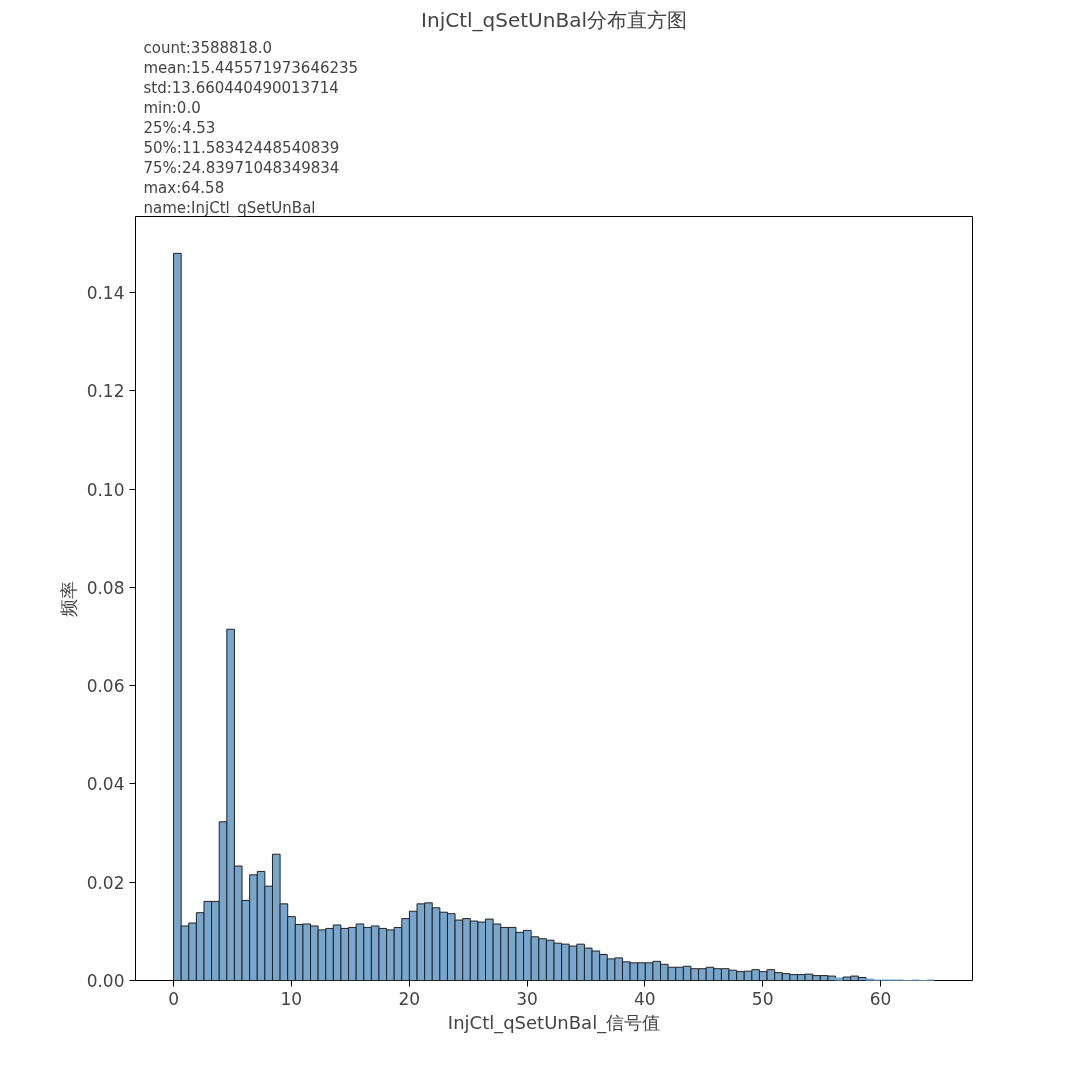  I want to click on text: mean:15.445571973646235, so click(251, 67).